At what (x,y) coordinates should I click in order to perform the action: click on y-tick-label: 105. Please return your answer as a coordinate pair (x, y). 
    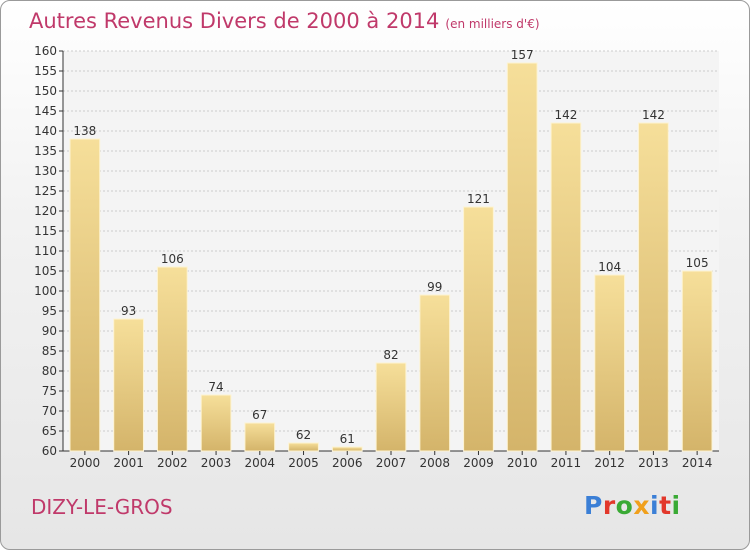
    Looking at the image, I should click on (45, 271).